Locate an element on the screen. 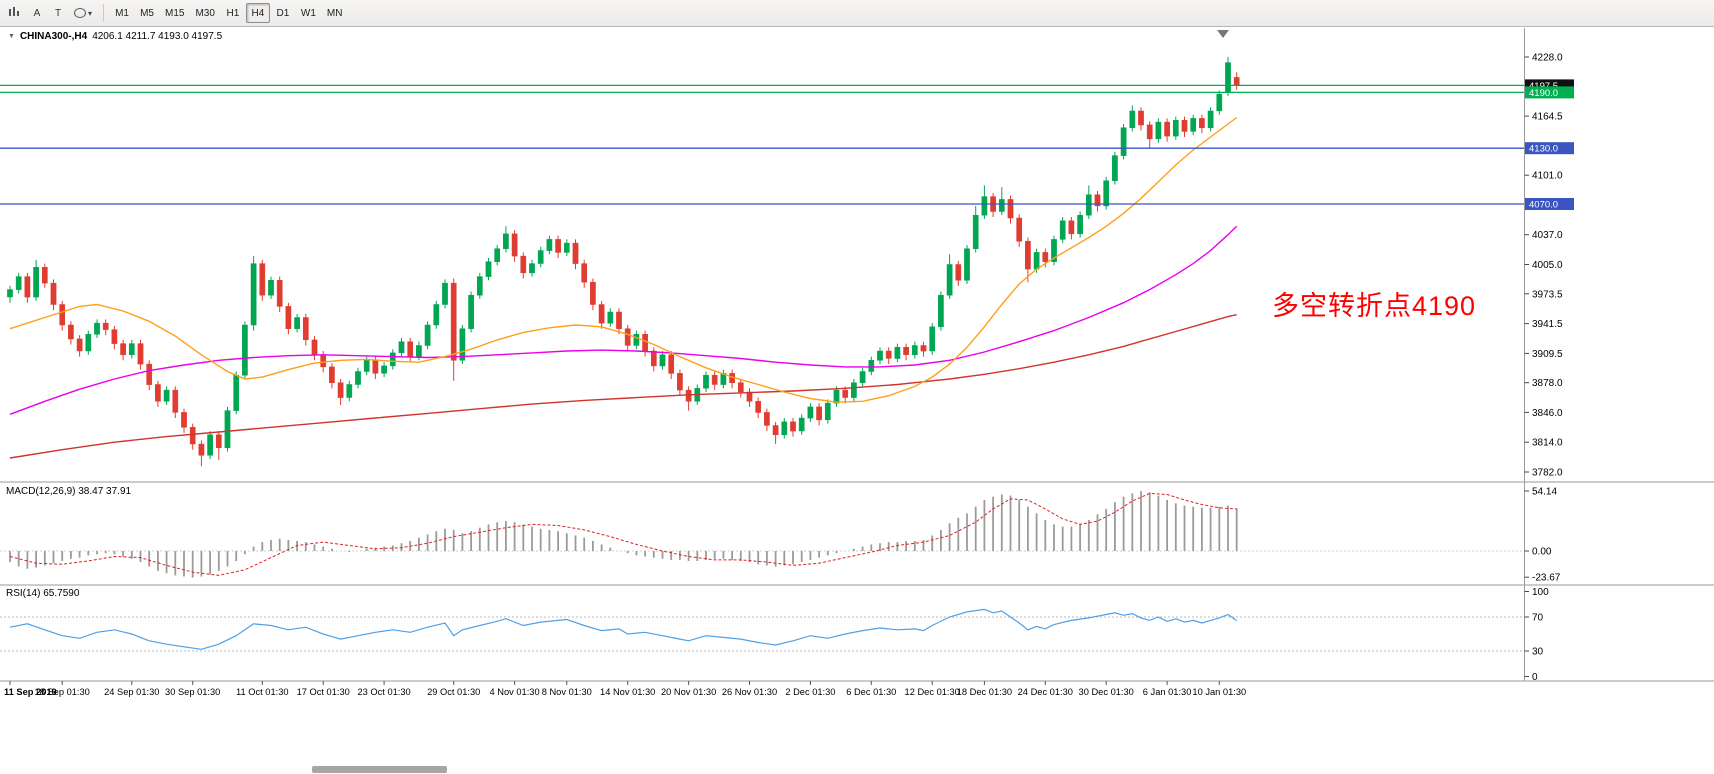  macd-name: MACD(12,26,9) is located at coordinates (41, 491).